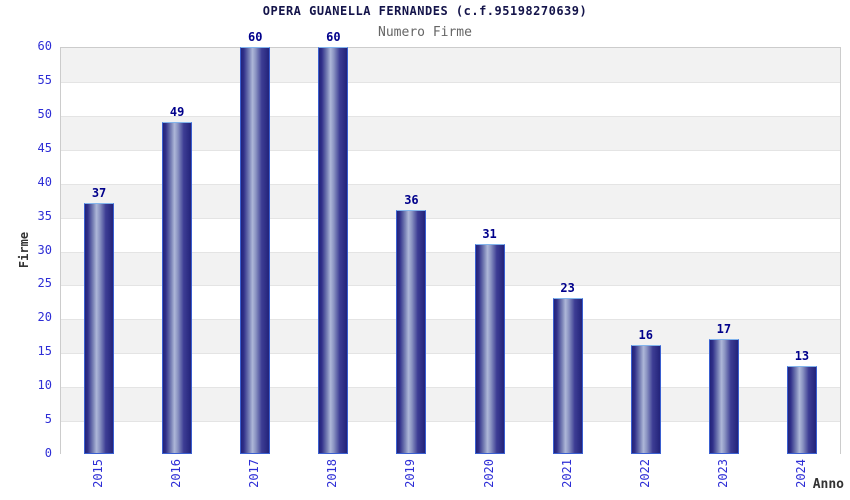  What do you see at coordinates (99, 193) in the screenshot?
I see `bar-value-label: 37` at bounding box center [99, 193].